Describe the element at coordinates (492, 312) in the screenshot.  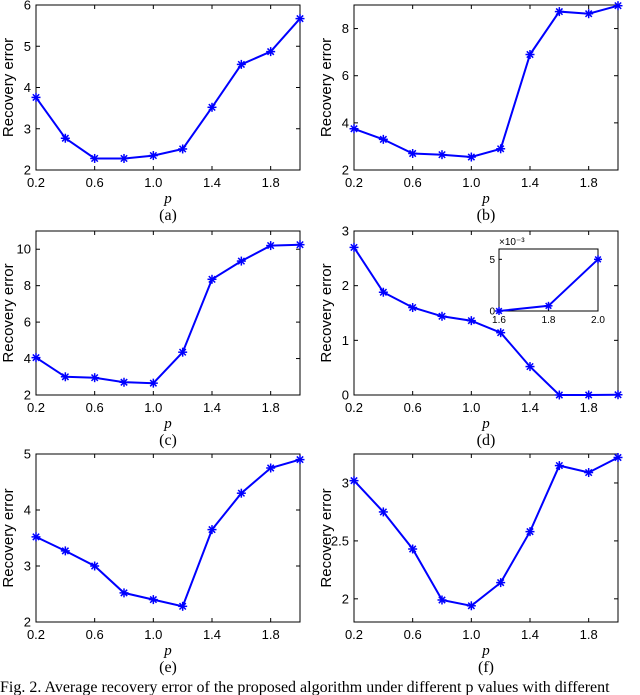
I see `inset-y-tick-label: 0` at that location.